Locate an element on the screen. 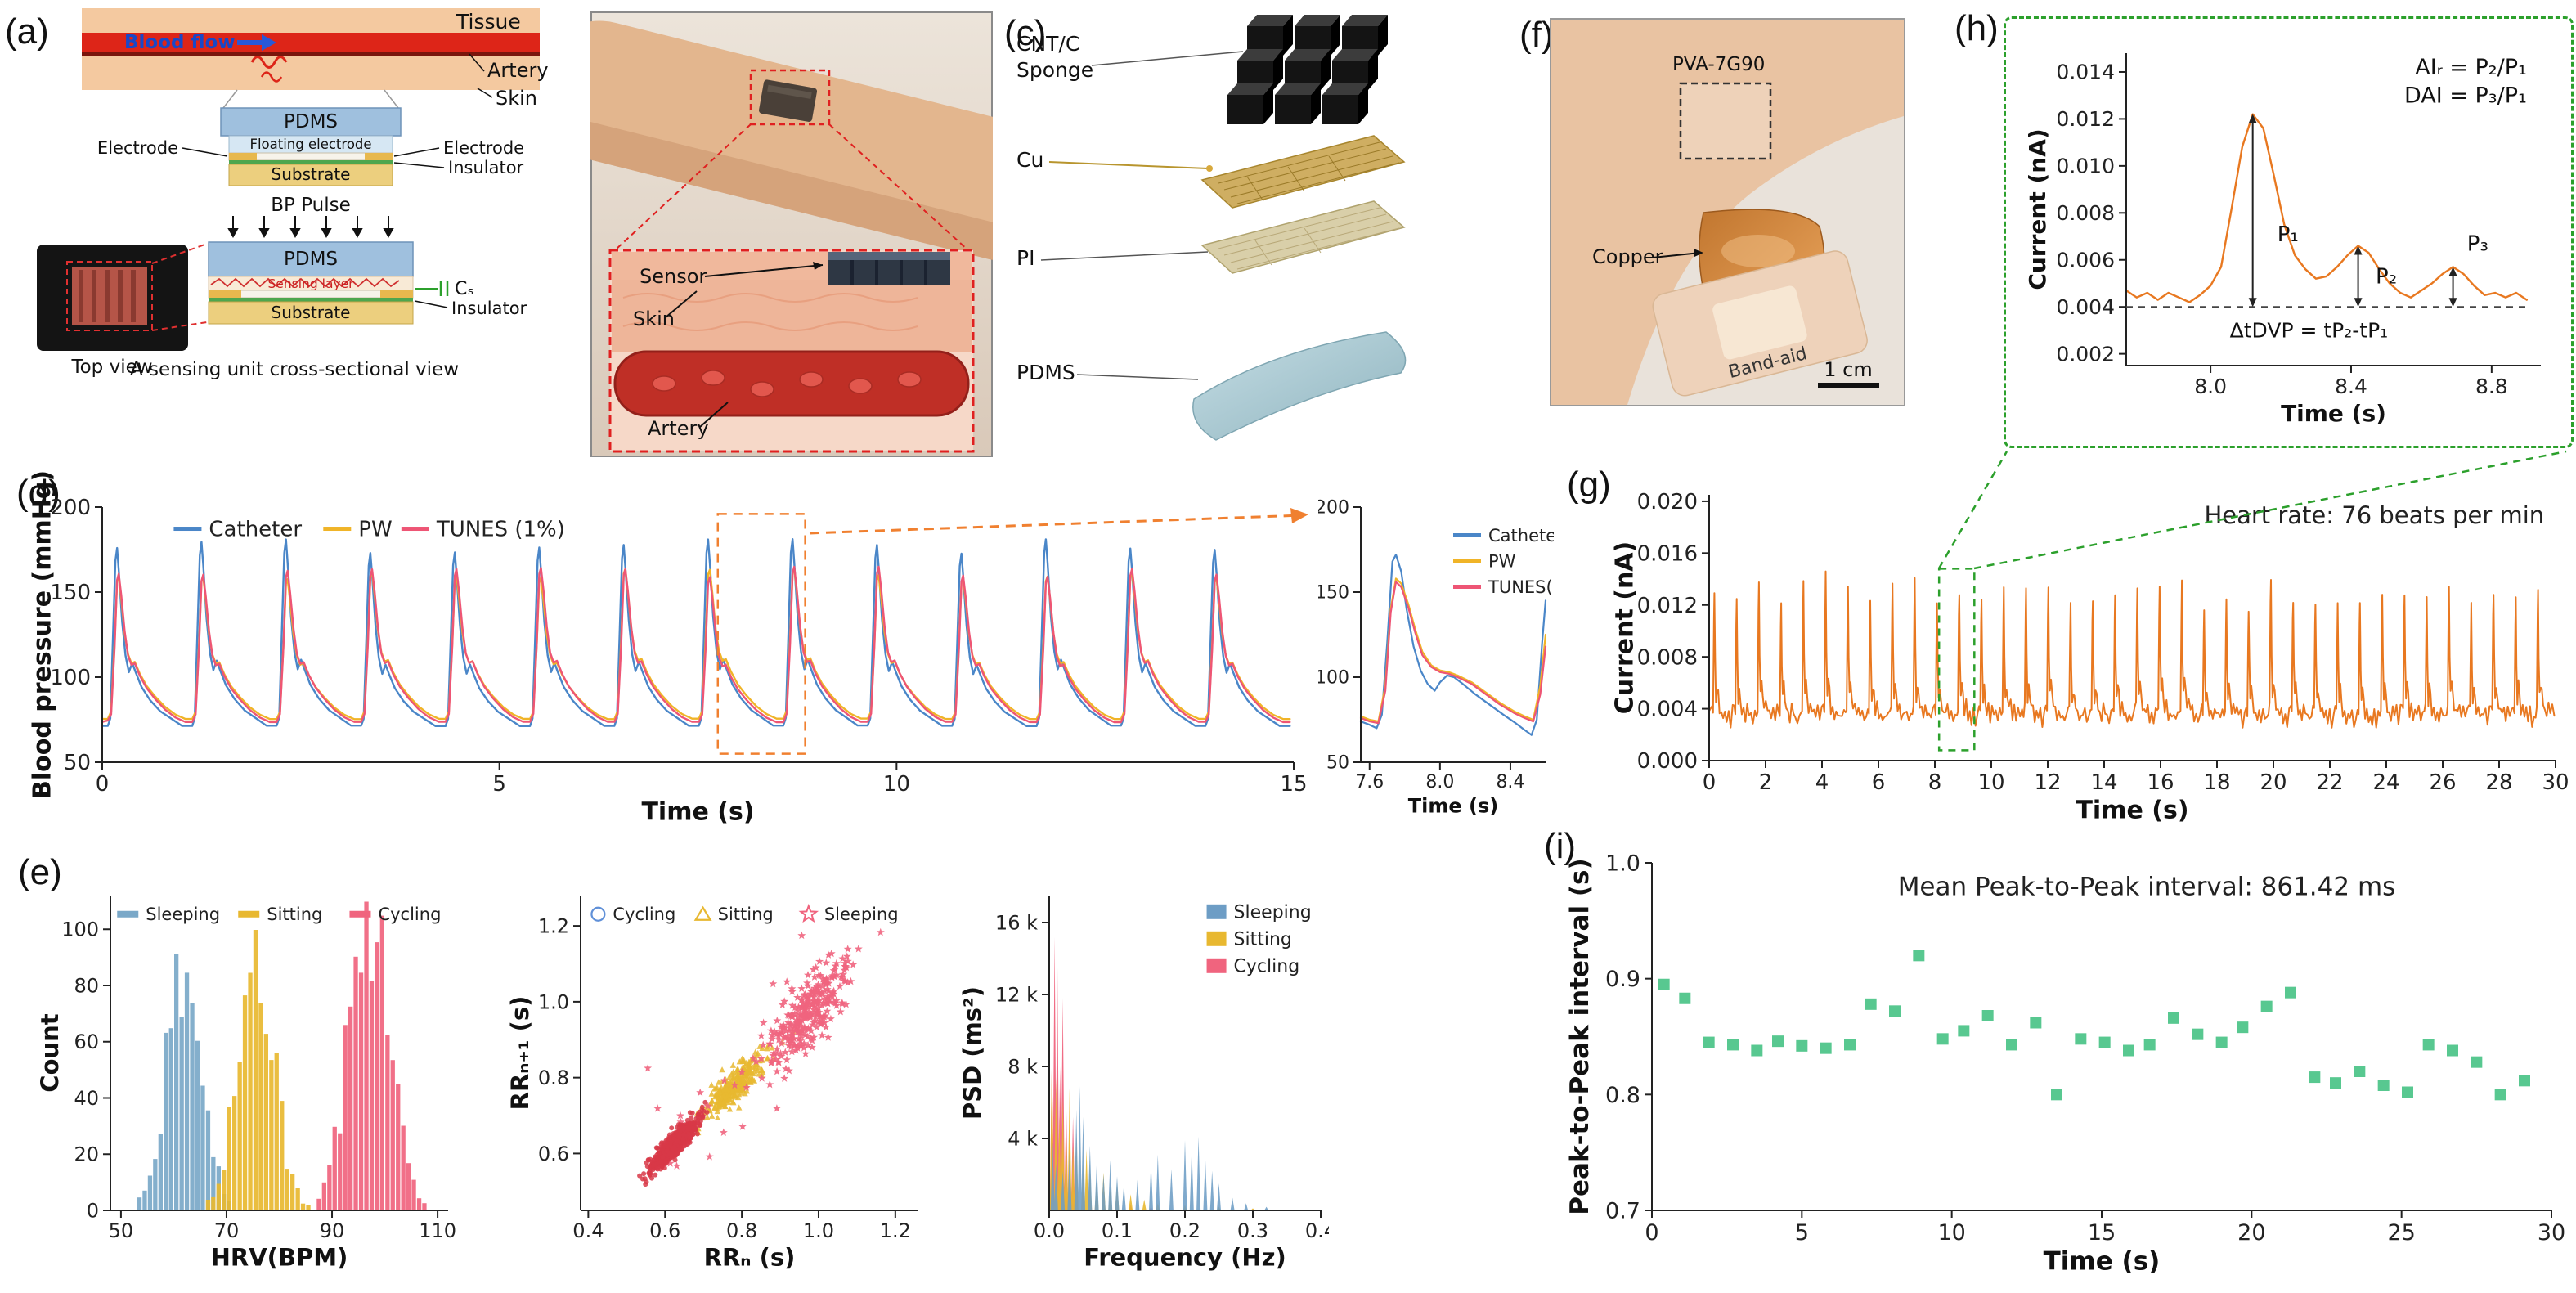 The width and height of the screenshot is (2576, 1293). substrate-bottom-block is located at coordinates (311, 313).